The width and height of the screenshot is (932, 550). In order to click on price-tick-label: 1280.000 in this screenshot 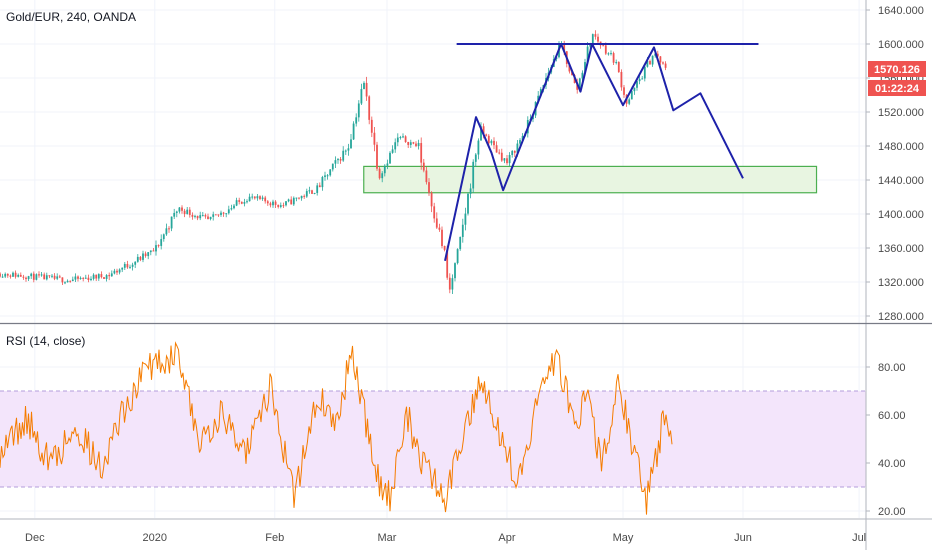, I will do `click(901, 317)`.